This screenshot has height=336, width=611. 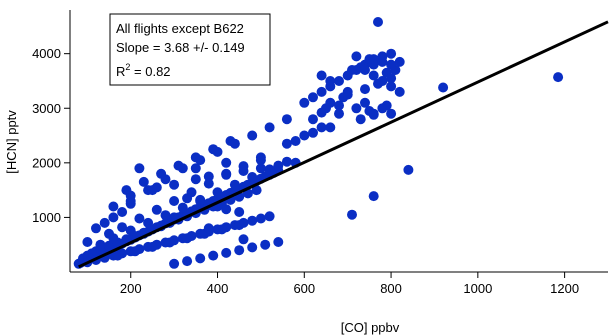 I want to click on annotation-line-2: Slope = 3.68 +/- 0.149, so click(x=180, y=47).